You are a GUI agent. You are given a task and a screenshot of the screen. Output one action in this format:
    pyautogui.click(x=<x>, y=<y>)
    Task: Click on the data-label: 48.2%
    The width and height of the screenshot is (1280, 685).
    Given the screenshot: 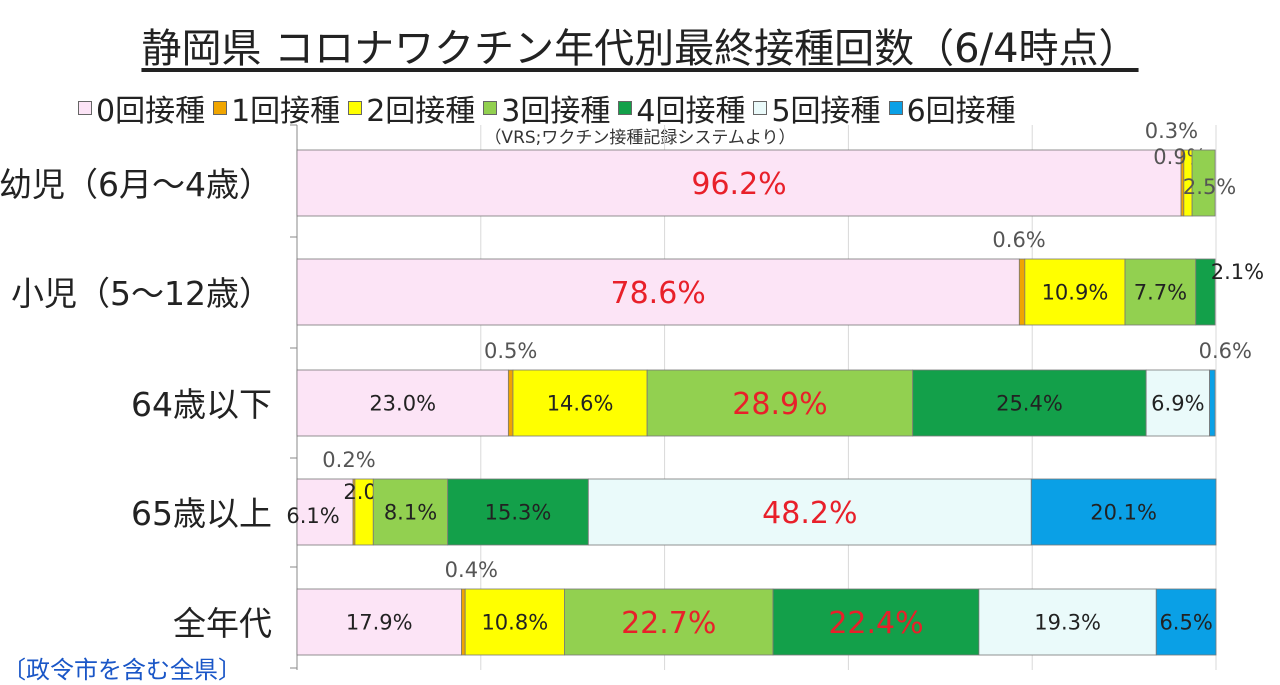 What is the action you would take?
    pyautogui.click(x=809, y=513)
    